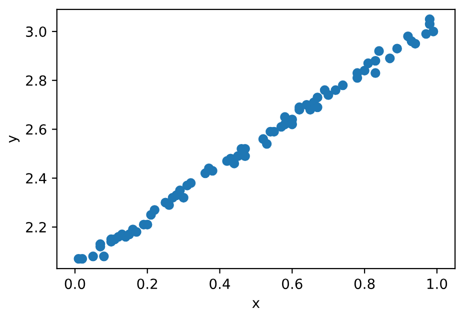 This screenshot has width=474, height=316. Describe the element at coordinates (75, 284) in the screenshot. I see `x-tick-label: 0.0` at that location.